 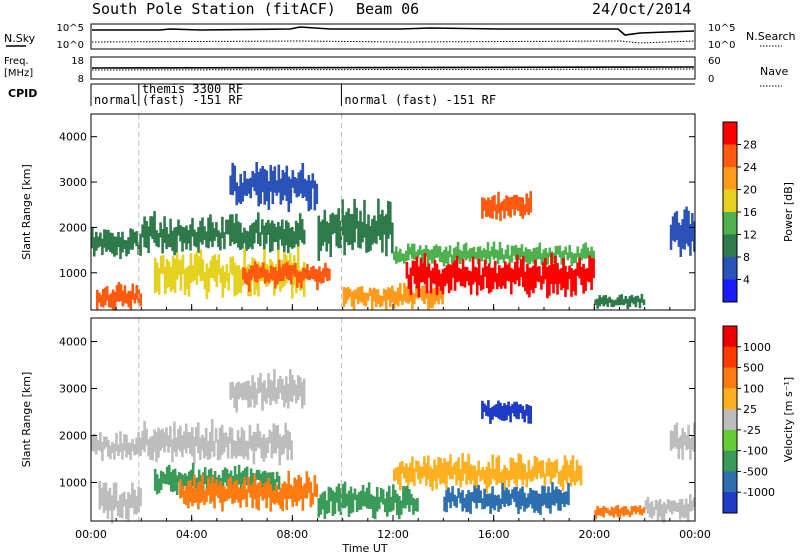 What do you see at coordinates (750, 212) in the screenshot?
I see `colorbar-tick-label: 16` at bounding box center [750, 212].